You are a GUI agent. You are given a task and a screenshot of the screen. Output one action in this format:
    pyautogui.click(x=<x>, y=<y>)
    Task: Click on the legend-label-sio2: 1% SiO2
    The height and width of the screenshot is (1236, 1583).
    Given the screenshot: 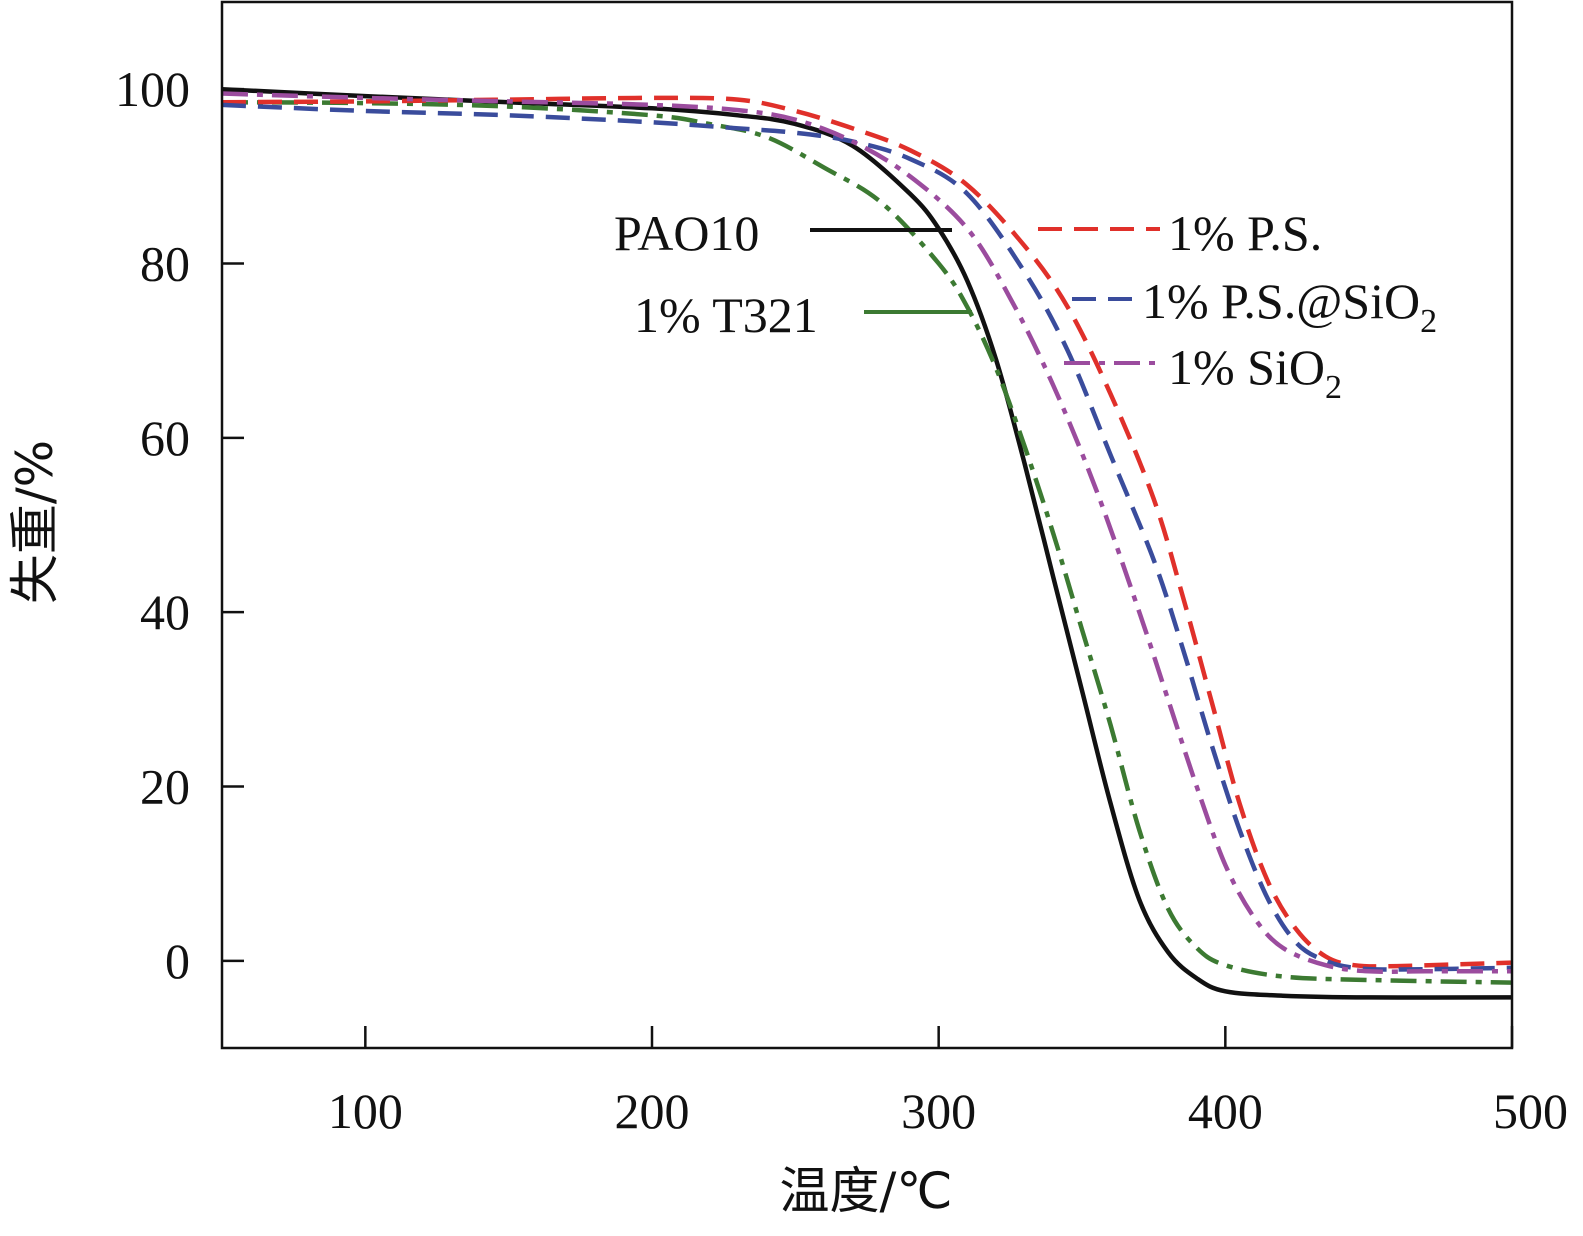 What is the action you would take?
    pyautogui.click(x=1255, y=372)
    